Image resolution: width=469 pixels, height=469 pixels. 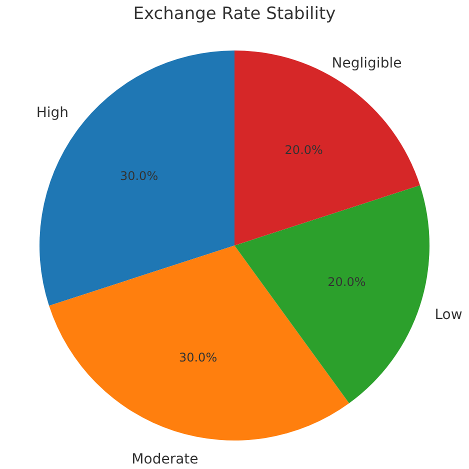 What do you see at coordinates (52, 113) in the screenshot?
I see `slice-label: High` at bounding box center [52, 113].